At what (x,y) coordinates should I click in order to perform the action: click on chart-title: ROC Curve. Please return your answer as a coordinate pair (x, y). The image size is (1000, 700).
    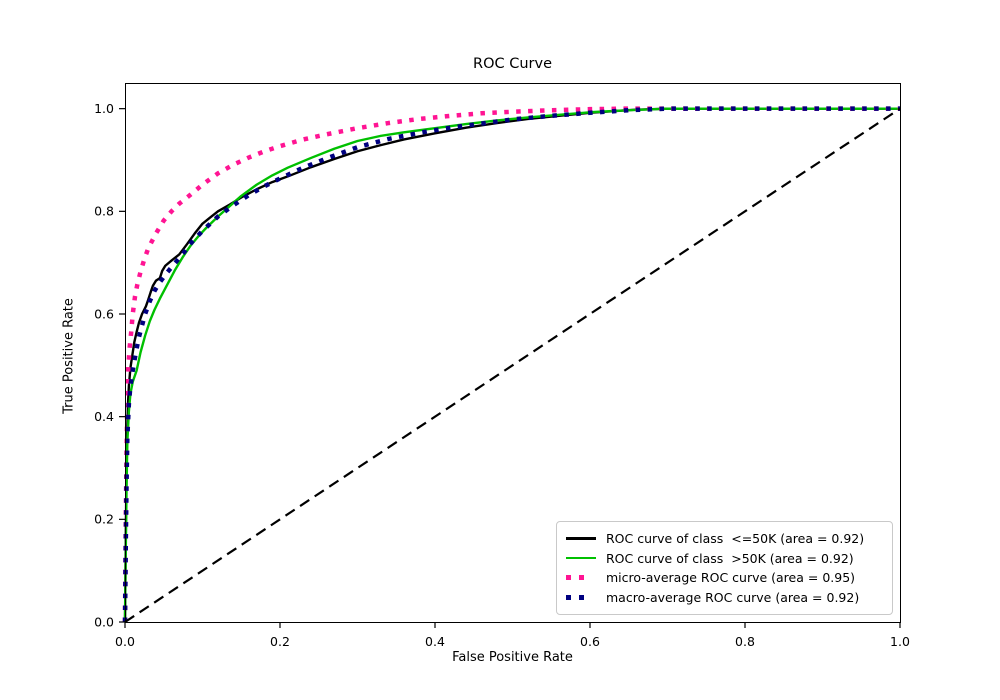
    Looking at the image, I should click on (512, 64).